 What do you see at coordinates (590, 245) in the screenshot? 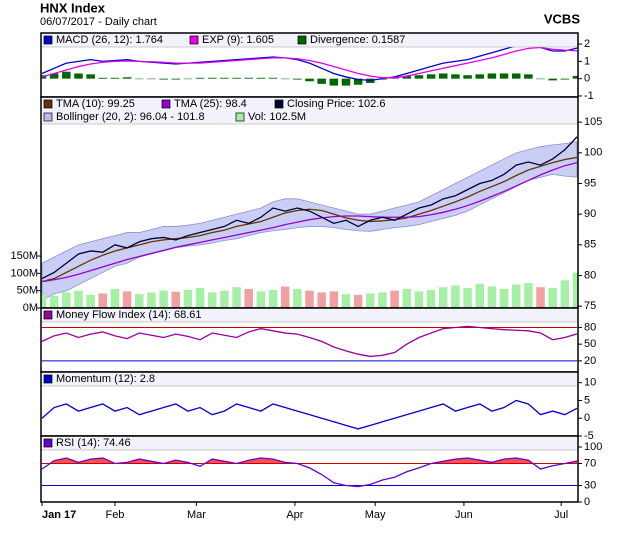
I see `y-tick-label: 85` at bounding box center [590, 245].